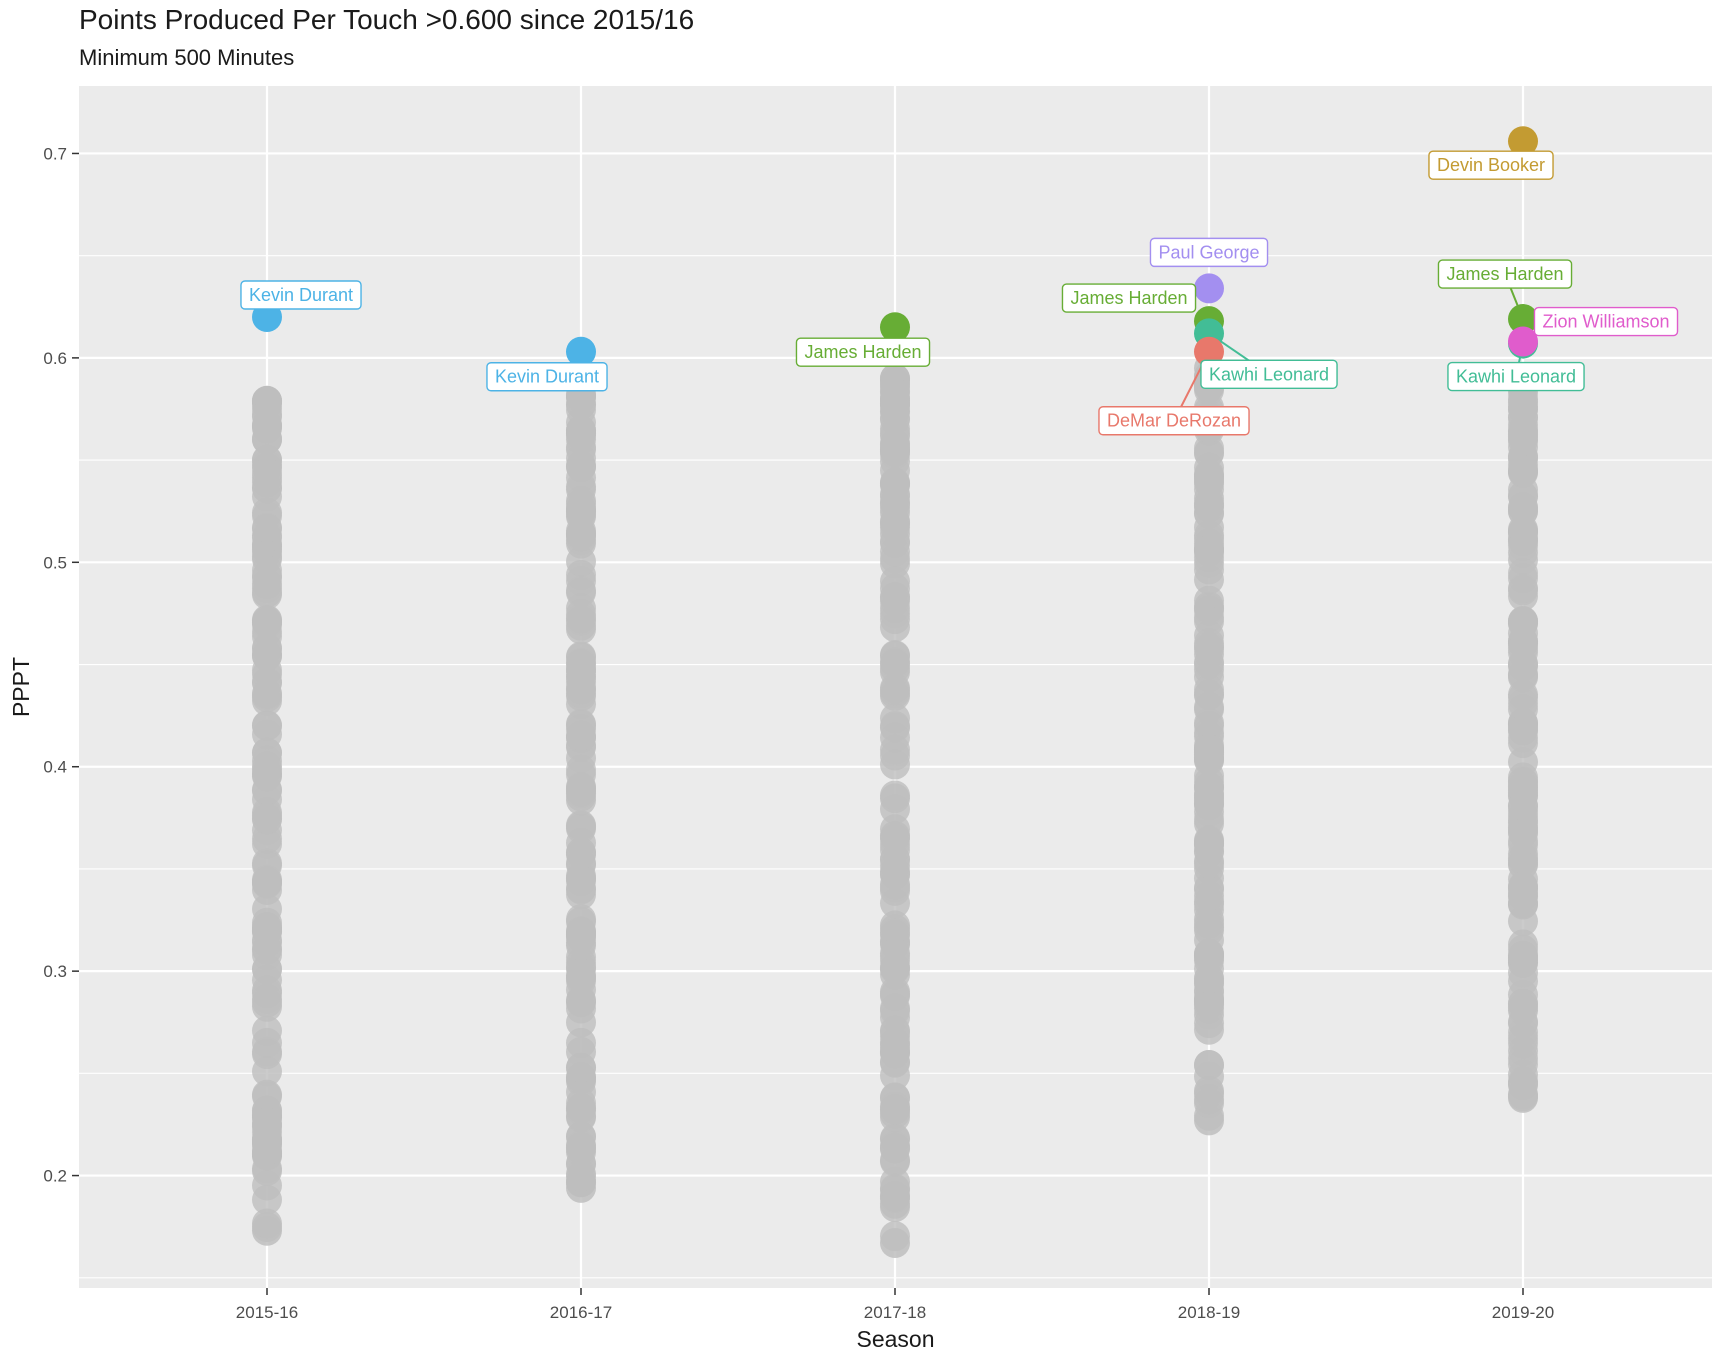 This screenshot has width=1722, height=1354. Describe the element at coordinates (1209, 1312) in the screenshot. I see `x-tick-label: 2018-19` at that location.